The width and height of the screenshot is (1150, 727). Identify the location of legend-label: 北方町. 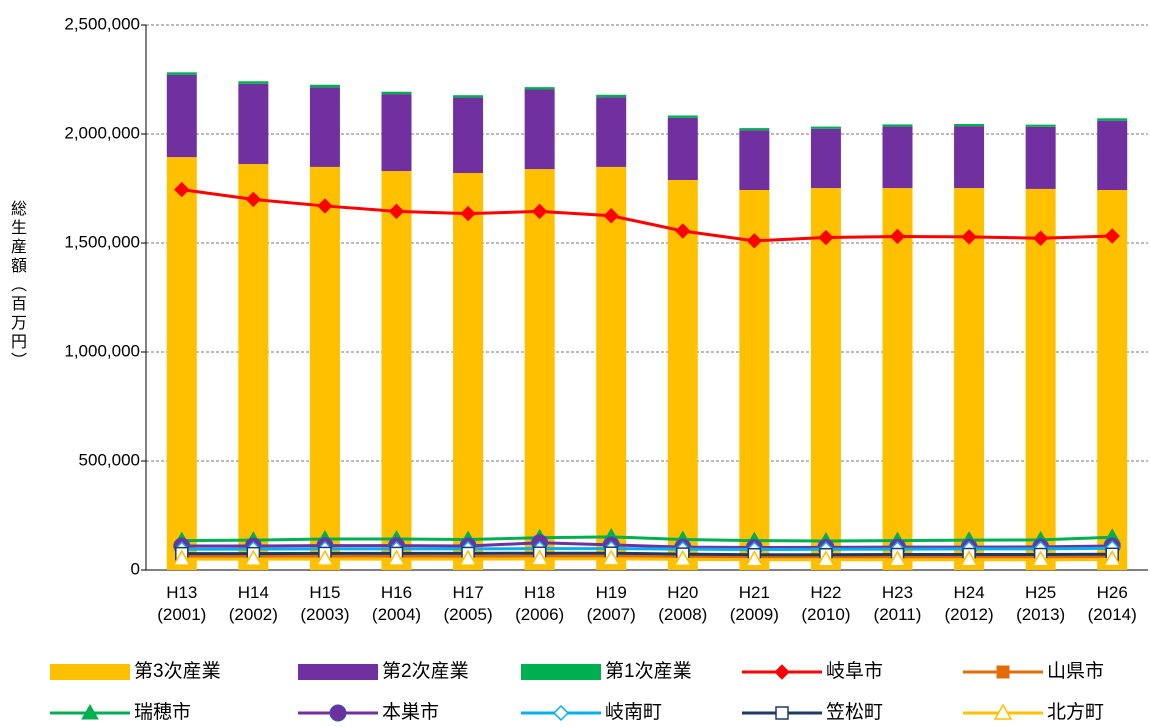
(1075, 712).